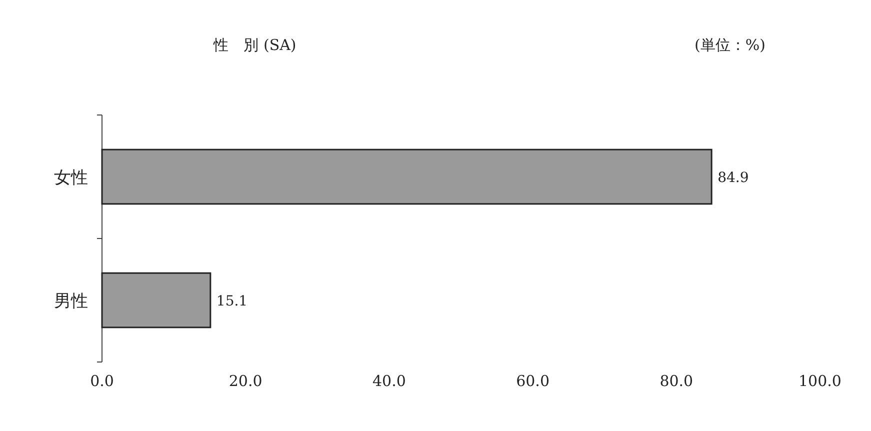 The image size is (871, 431). I want to click on text: (単位：%), so click(730, 45).